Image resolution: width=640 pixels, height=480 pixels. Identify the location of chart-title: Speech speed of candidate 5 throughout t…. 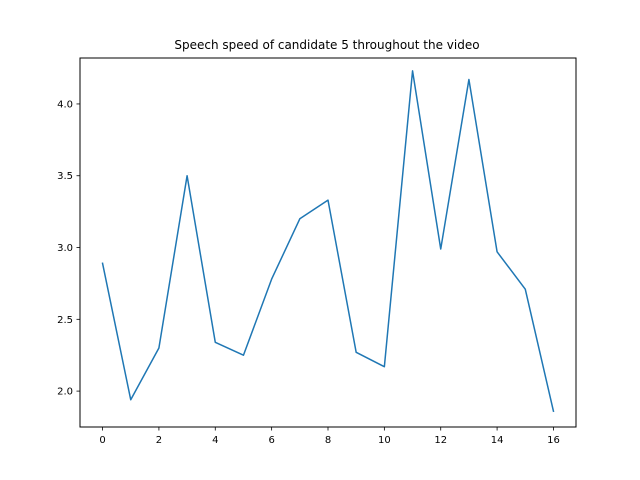
(326, 45).